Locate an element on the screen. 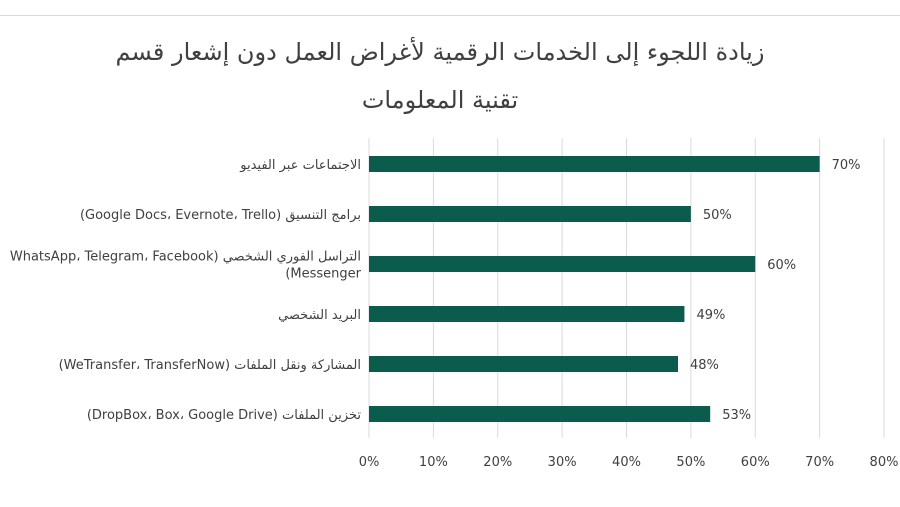 Image resolution: width=900 pixels, height=507 pixels. x-tick-label: 10% is located at coordinates (433, 462).